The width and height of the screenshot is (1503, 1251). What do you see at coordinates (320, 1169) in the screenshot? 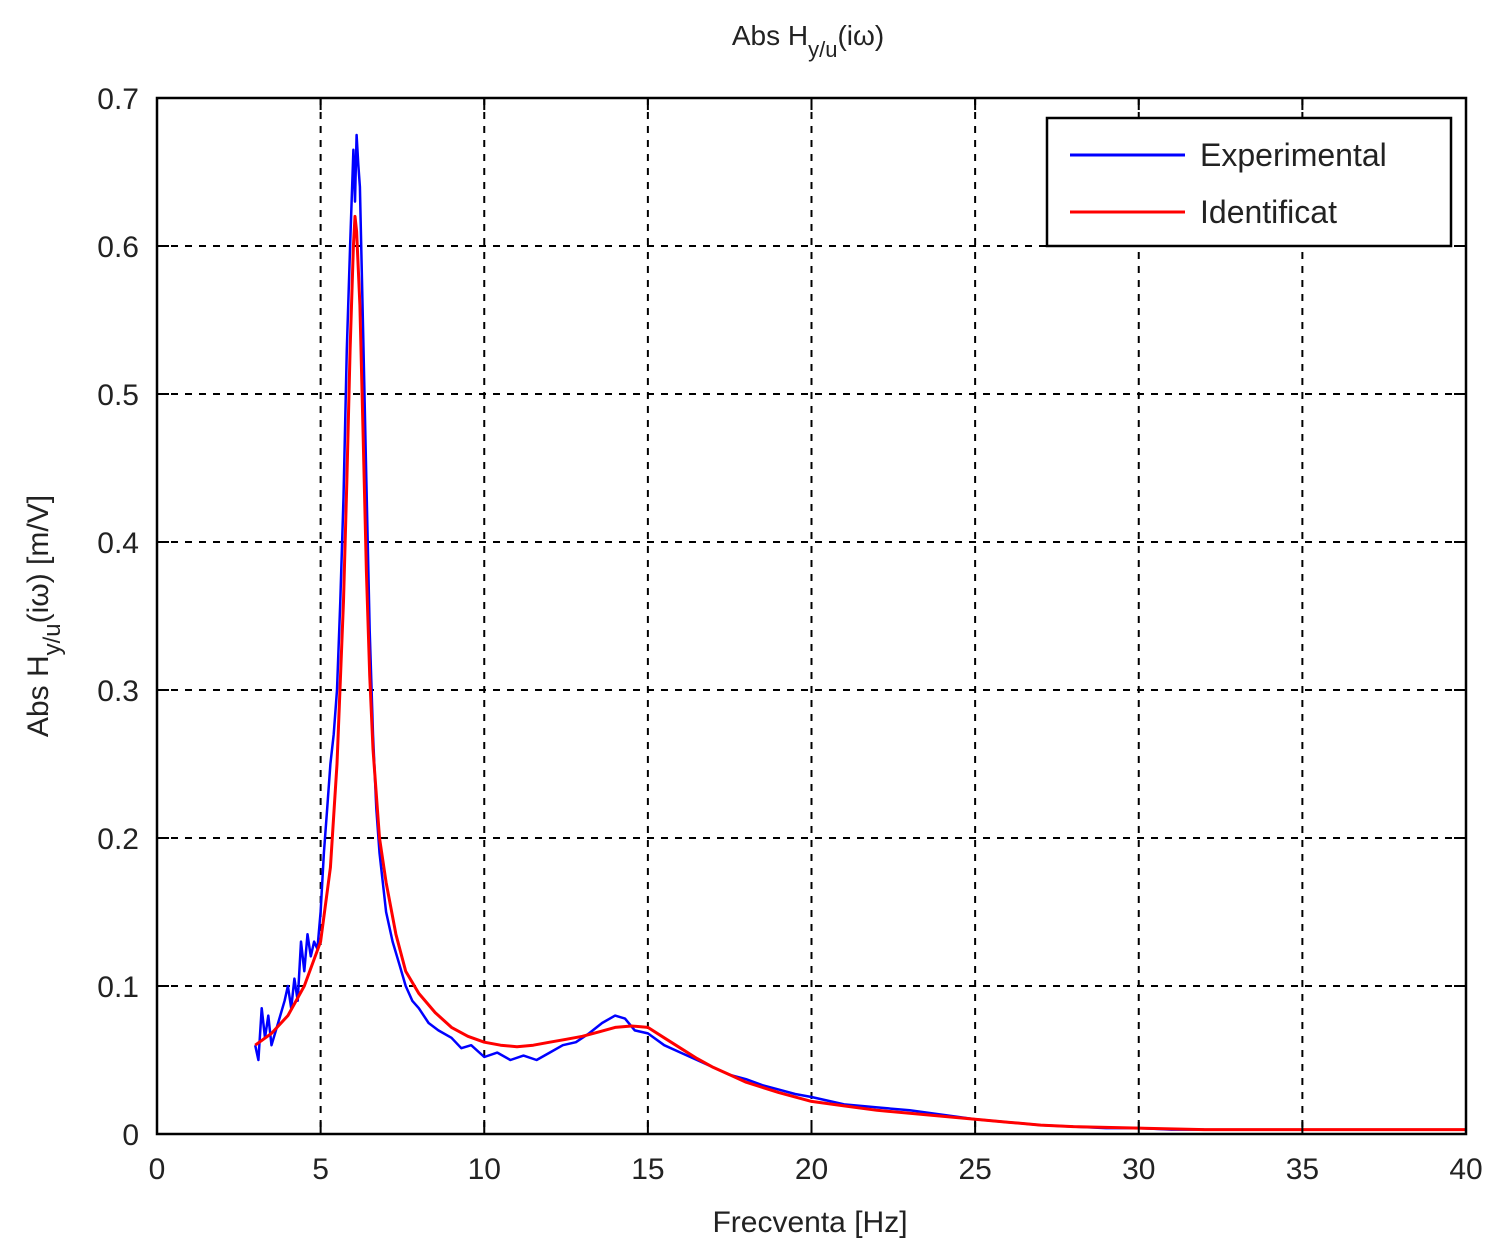
I see `x-tick-label: 5` at bounding box center [320, 1169].